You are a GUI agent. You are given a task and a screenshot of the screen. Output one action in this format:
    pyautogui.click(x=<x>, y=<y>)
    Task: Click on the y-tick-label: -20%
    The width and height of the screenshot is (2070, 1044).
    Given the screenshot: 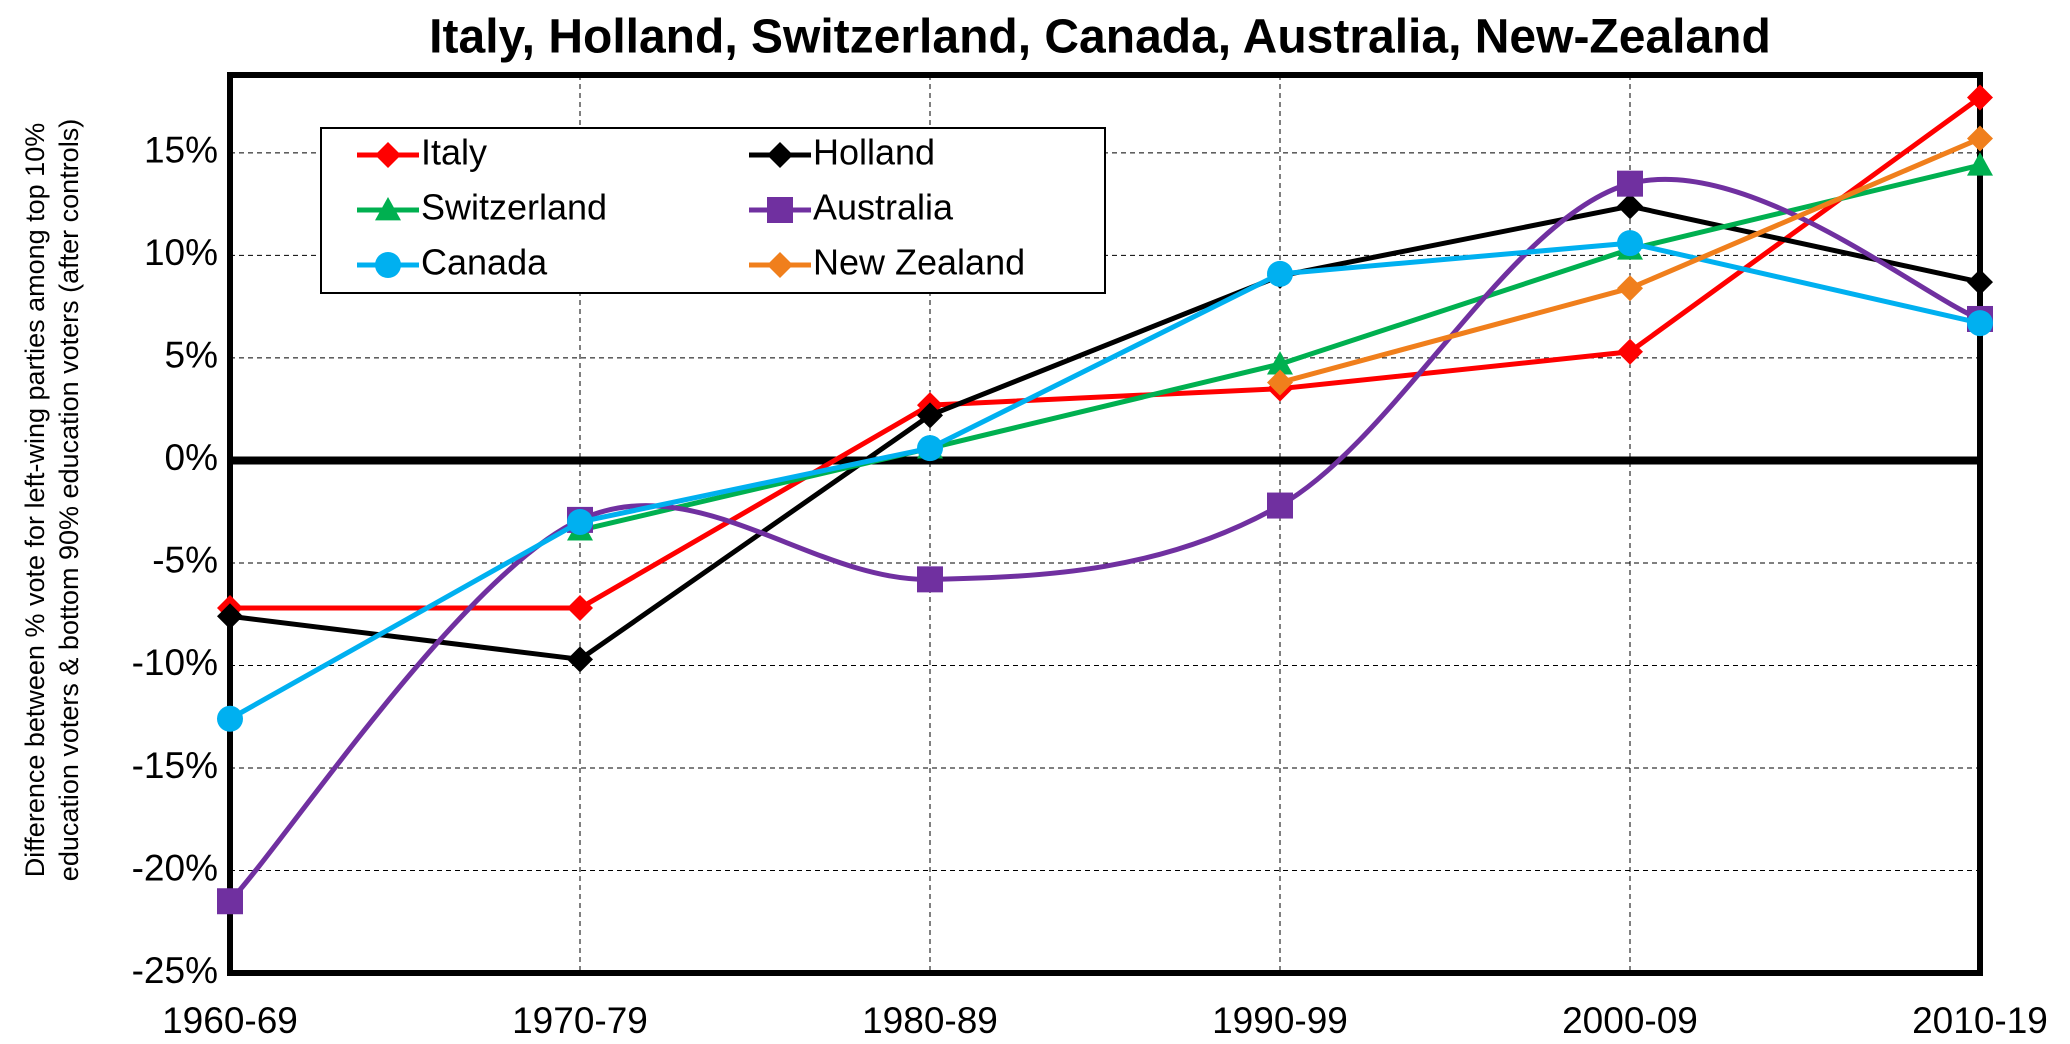 What is the action you would take?
    pyautogui.click(x=175, y=867)
    